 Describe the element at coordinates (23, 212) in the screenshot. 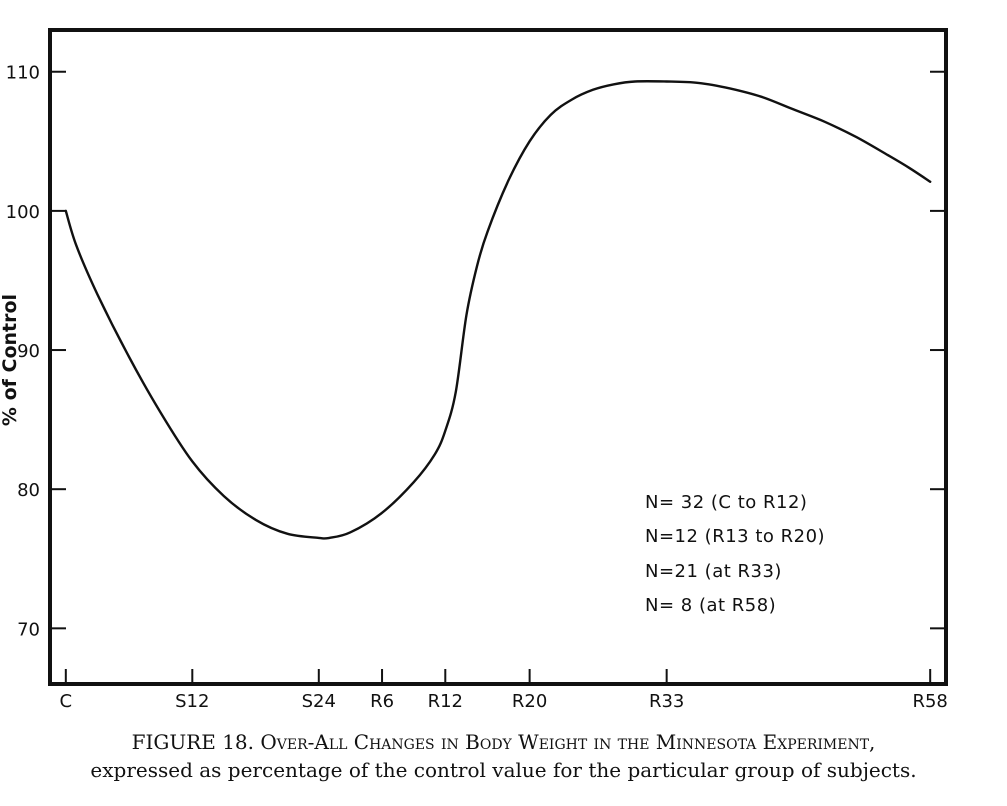

I see `y-tick-label: 100` at that location.